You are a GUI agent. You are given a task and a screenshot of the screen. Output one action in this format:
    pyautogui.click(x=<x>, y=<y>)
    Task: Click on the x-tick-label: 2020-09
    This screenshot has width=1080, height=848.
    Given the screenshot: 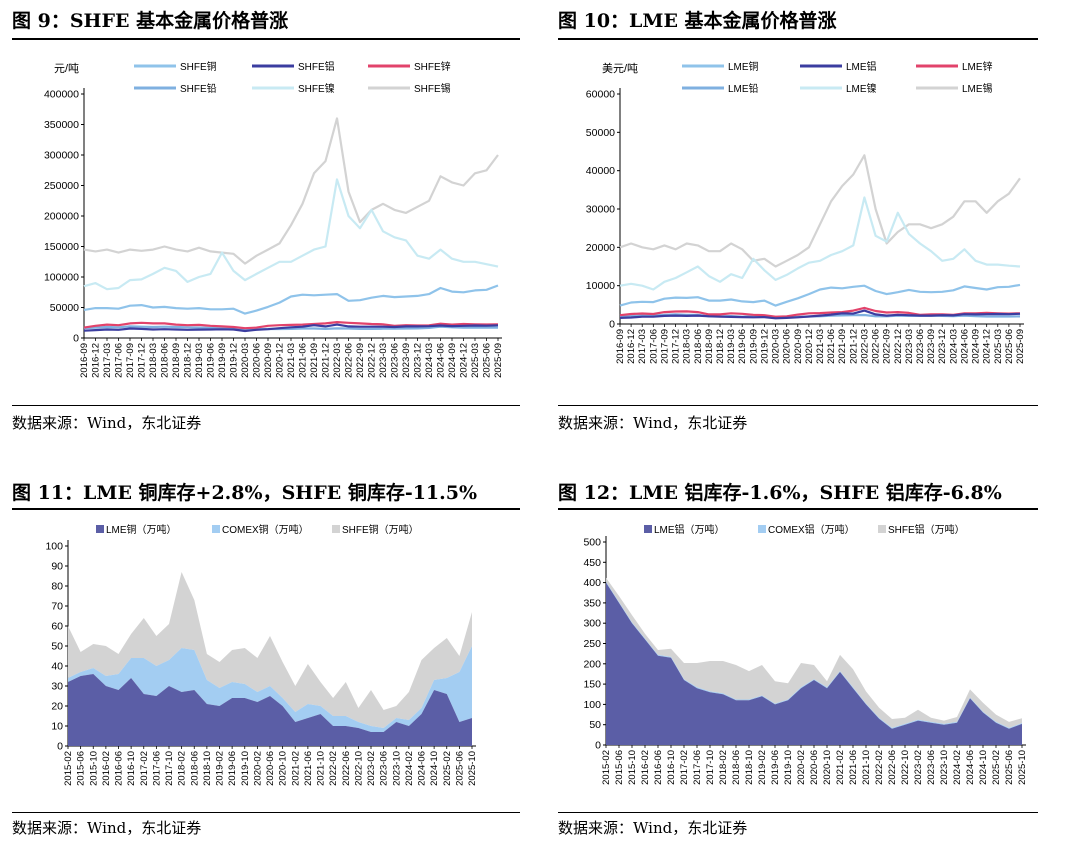 What is the action you would take?
    pyautogui.click(x=268, y=360)
    